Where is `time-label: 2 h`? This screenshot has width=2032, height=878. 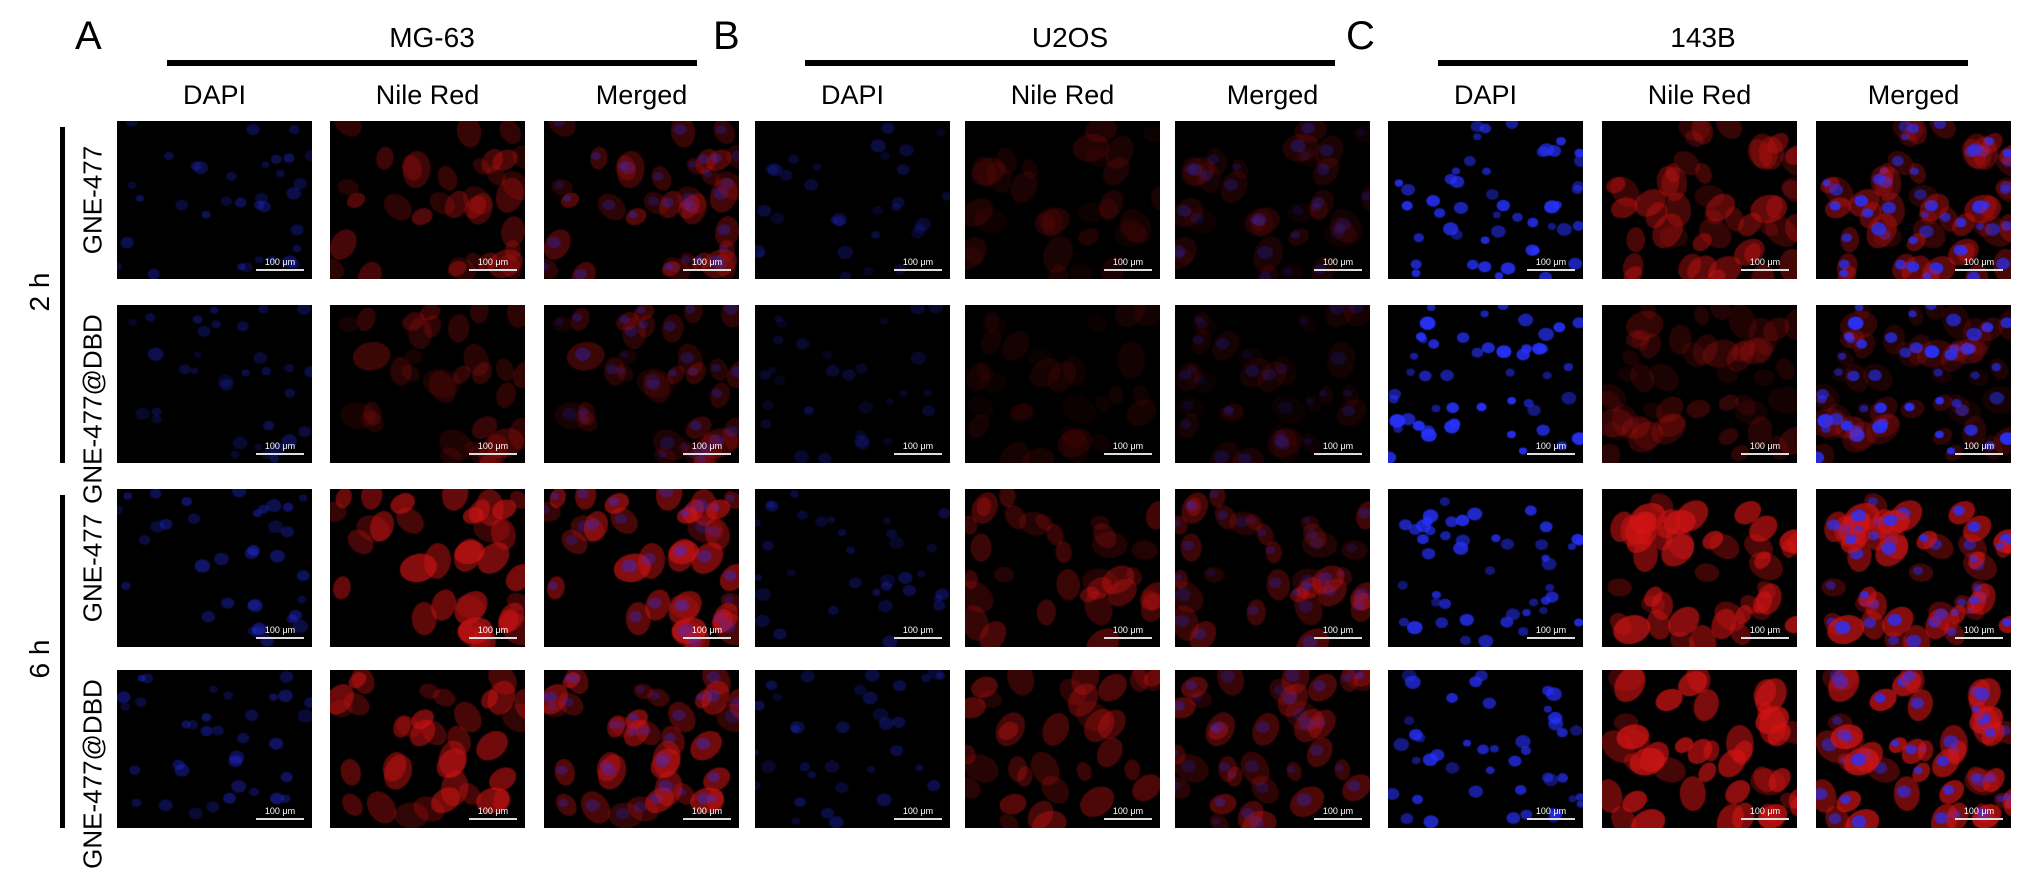 time-label: 2 h is located at coordinates (39, 292).